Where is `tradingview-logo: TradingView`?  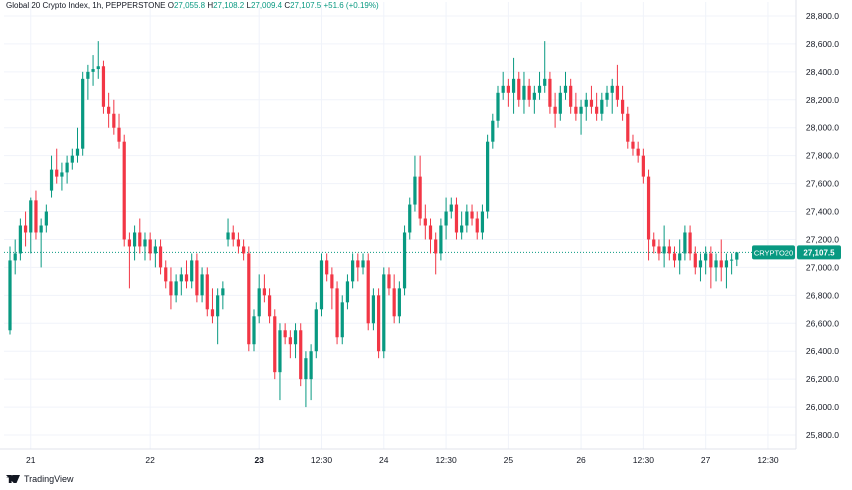 tradingview-logo: TradingView is located at coordinates (40, 479).